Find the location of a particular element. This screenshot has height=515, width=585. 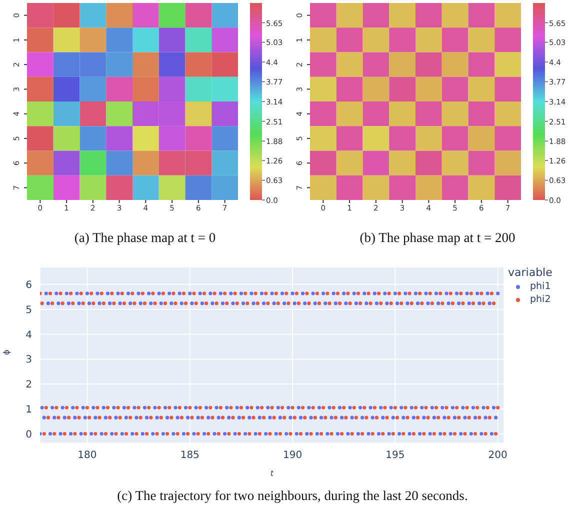

x-tick-label: 190 is located at coordinates (292, 456).